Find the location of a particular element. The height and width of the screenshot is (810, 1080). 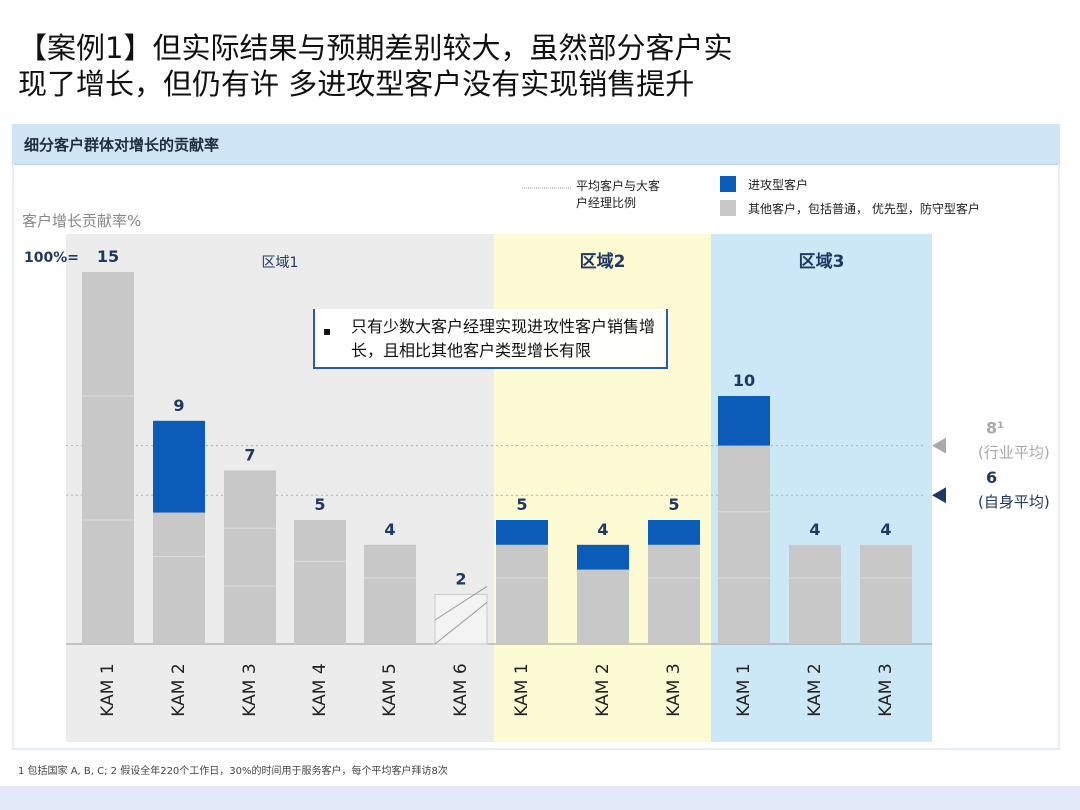

y-axis-title: 客户增长贡献率% is located at coordinates (81, 221).